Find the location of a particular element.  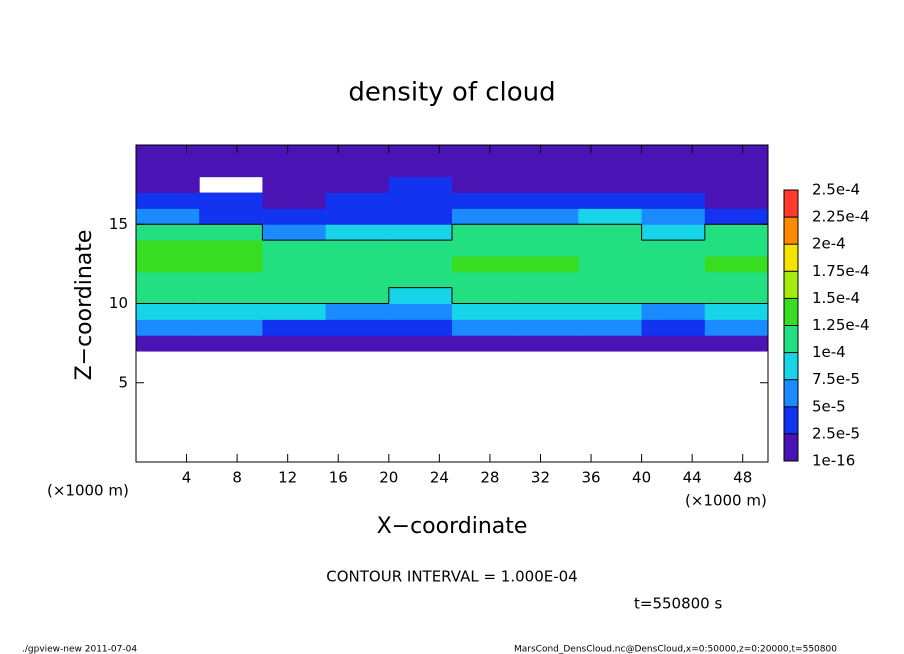

x-tick-label: 40 is located at coordinates (641, 478).